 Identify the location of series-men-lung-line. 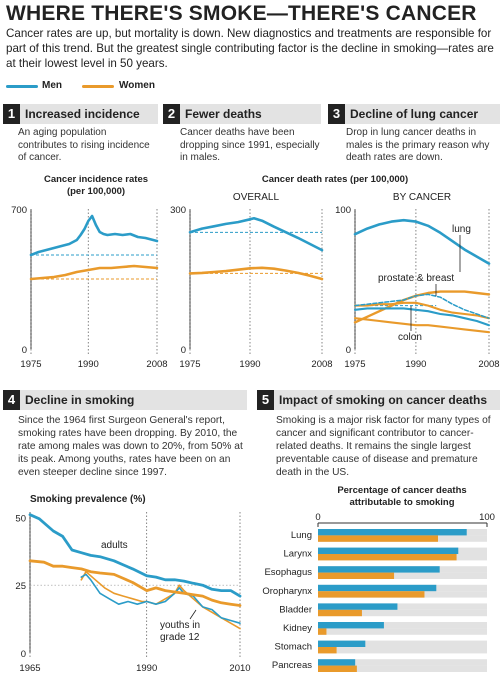
(422, 241).